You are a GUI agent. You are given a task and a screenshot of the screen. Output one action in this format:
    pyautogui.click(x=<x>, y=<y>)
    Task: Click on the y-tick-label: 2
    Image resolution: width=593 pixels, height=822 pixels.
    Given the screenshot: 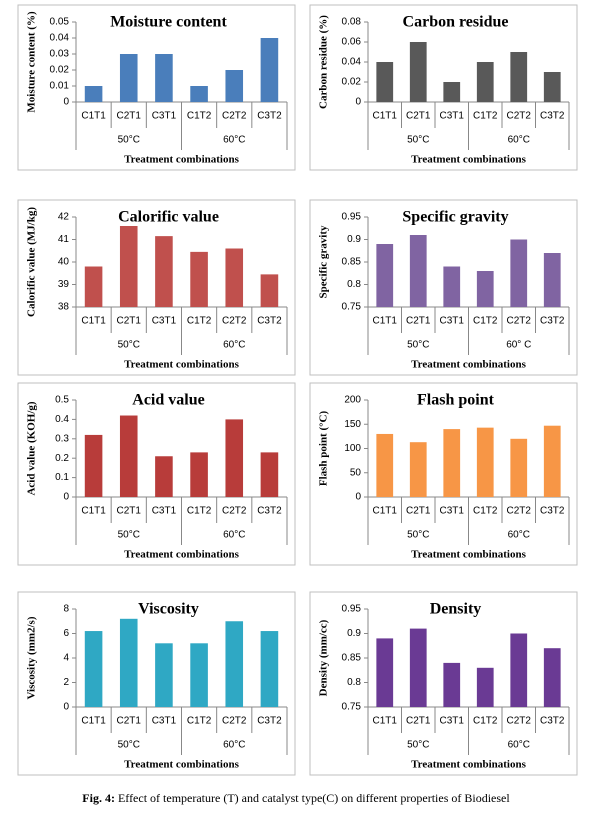 What is the action you would take?
    pyautogui.click(x=66, y=682)
    